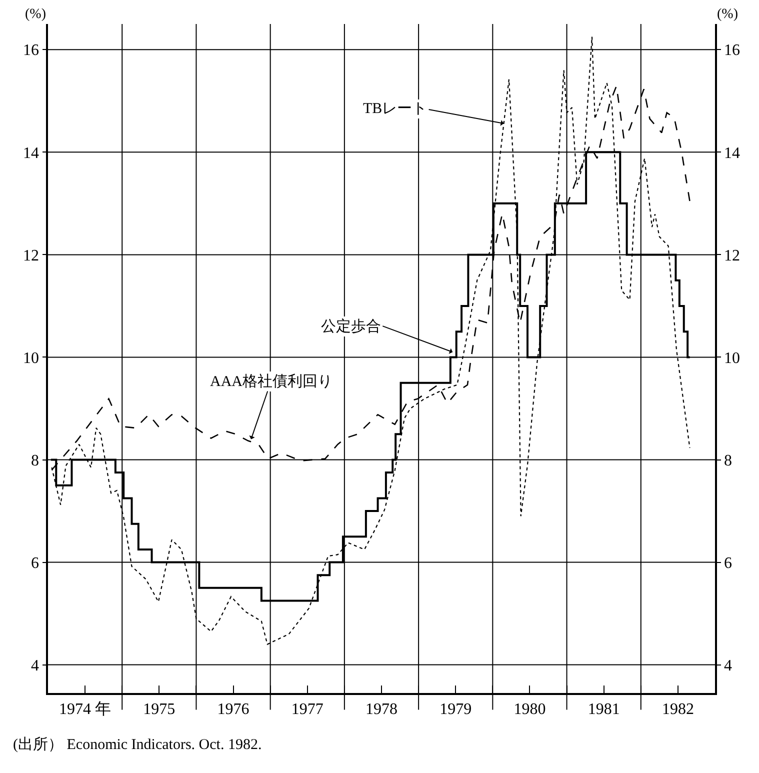 The height and width of the screenshot is (773, 759). I want to click on y2-tick-label: 10, so click(732, 358).